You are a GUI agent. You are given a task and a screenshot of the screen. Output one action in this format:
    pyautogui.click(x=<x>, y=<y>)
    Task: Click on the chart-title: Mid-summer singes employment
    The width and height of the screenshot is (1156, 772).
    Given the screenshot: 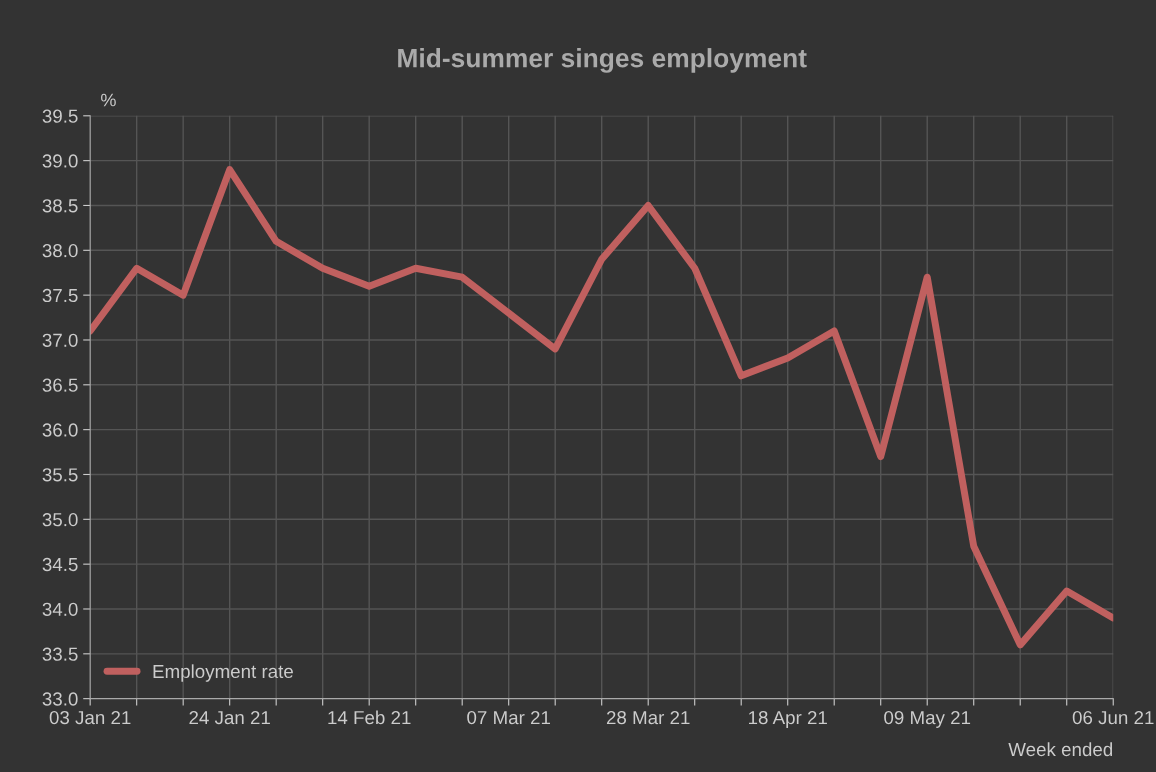 What is the action you would take?
    pyautogui.click(x=602, y=60)
    